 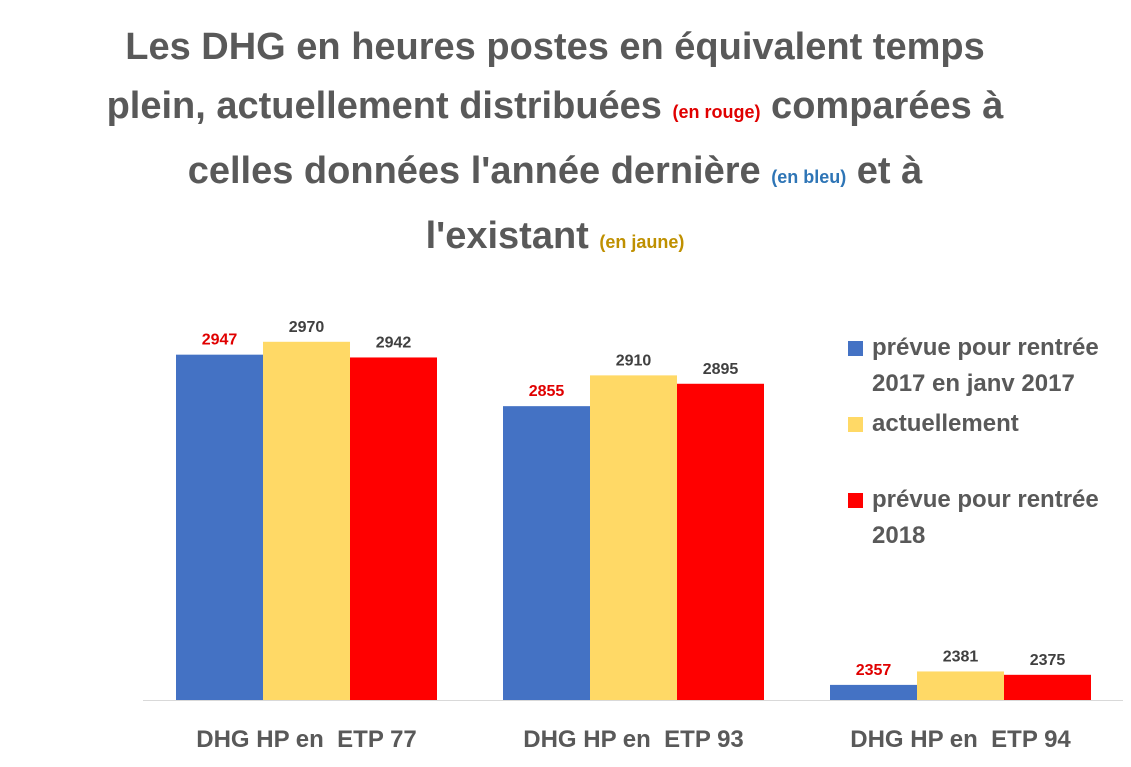 I want to click on legend-label-2018: prévue pour rentrée 2018, so click(x=985, y=517).